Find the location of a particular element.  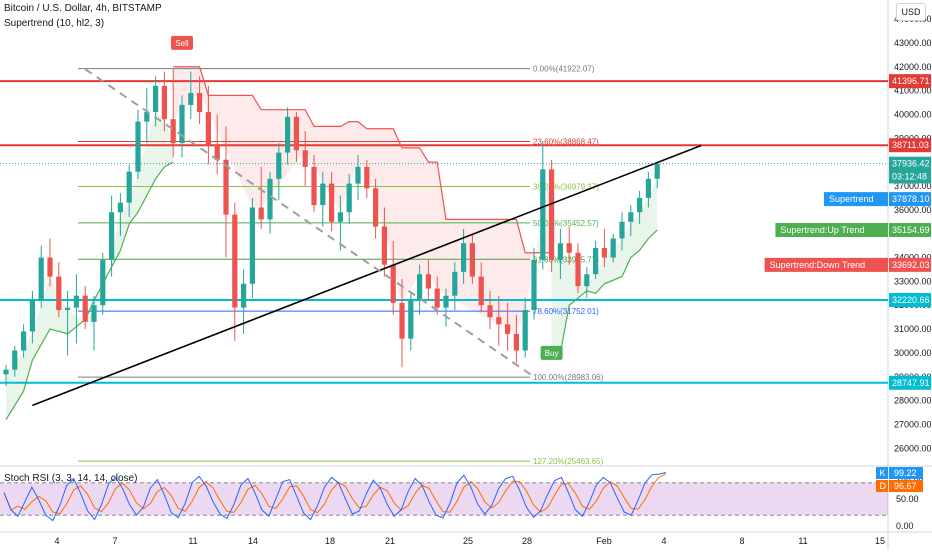

stoch-k-value: 99.22 is located at coordinates (905, 473).